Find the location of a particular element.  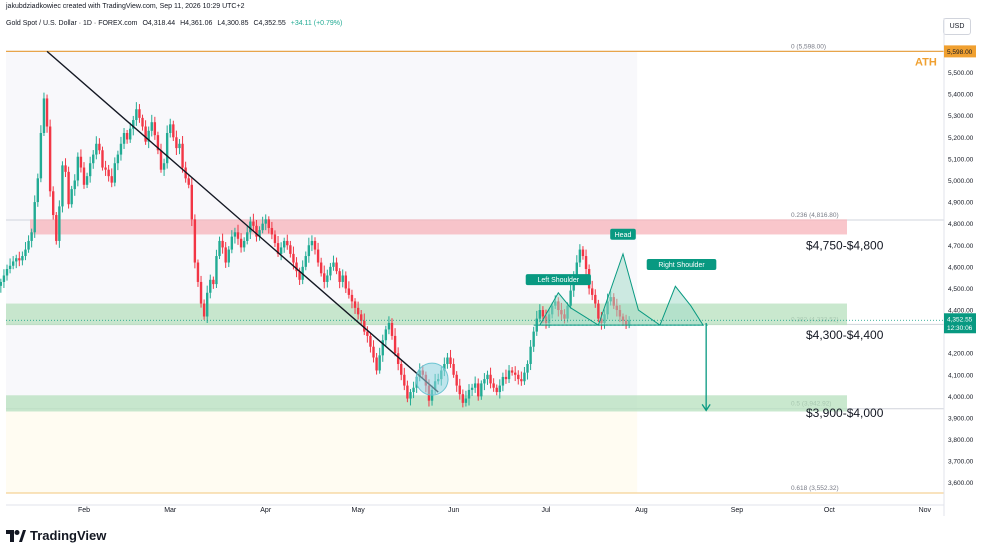

symbol-name: Gold Spot / U.S. Dollar · 1D · FOREX.com is located at coordinates (72, 23).